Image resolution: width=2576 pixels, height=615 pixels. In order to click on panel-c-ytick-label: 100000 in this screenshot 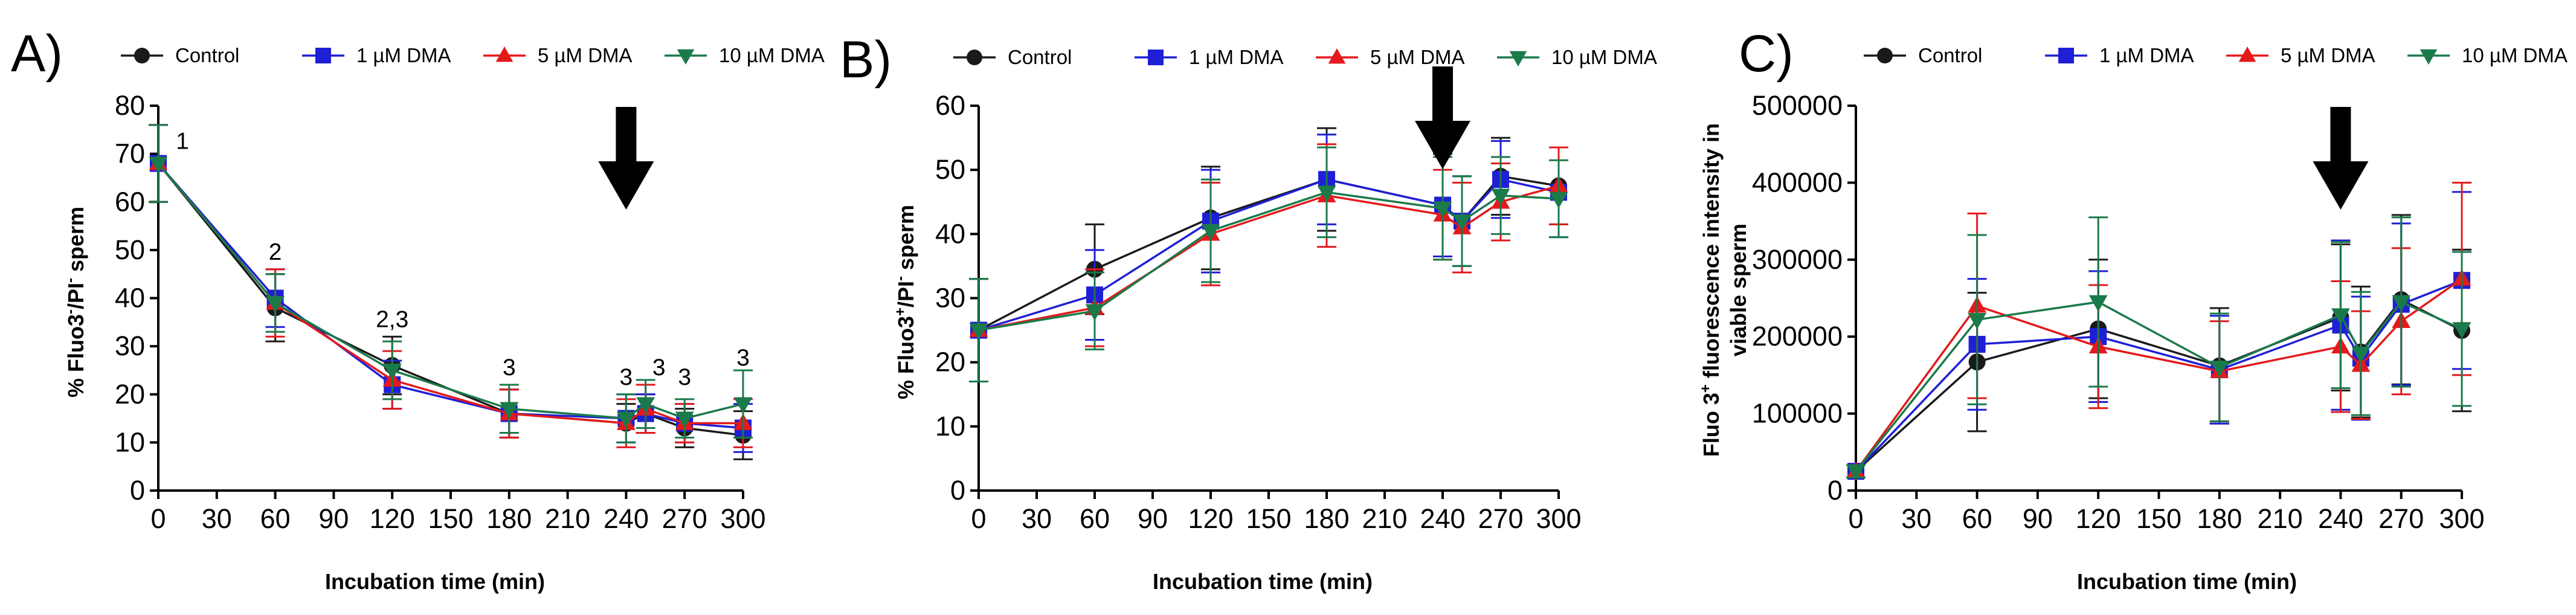, I will do `click(1797, 413)`.